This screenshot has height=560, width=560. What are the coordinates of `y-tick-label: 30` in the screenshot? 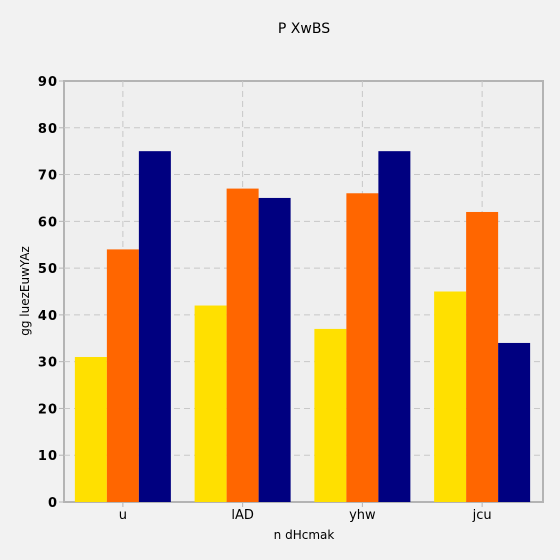 It's located at (48, 363).